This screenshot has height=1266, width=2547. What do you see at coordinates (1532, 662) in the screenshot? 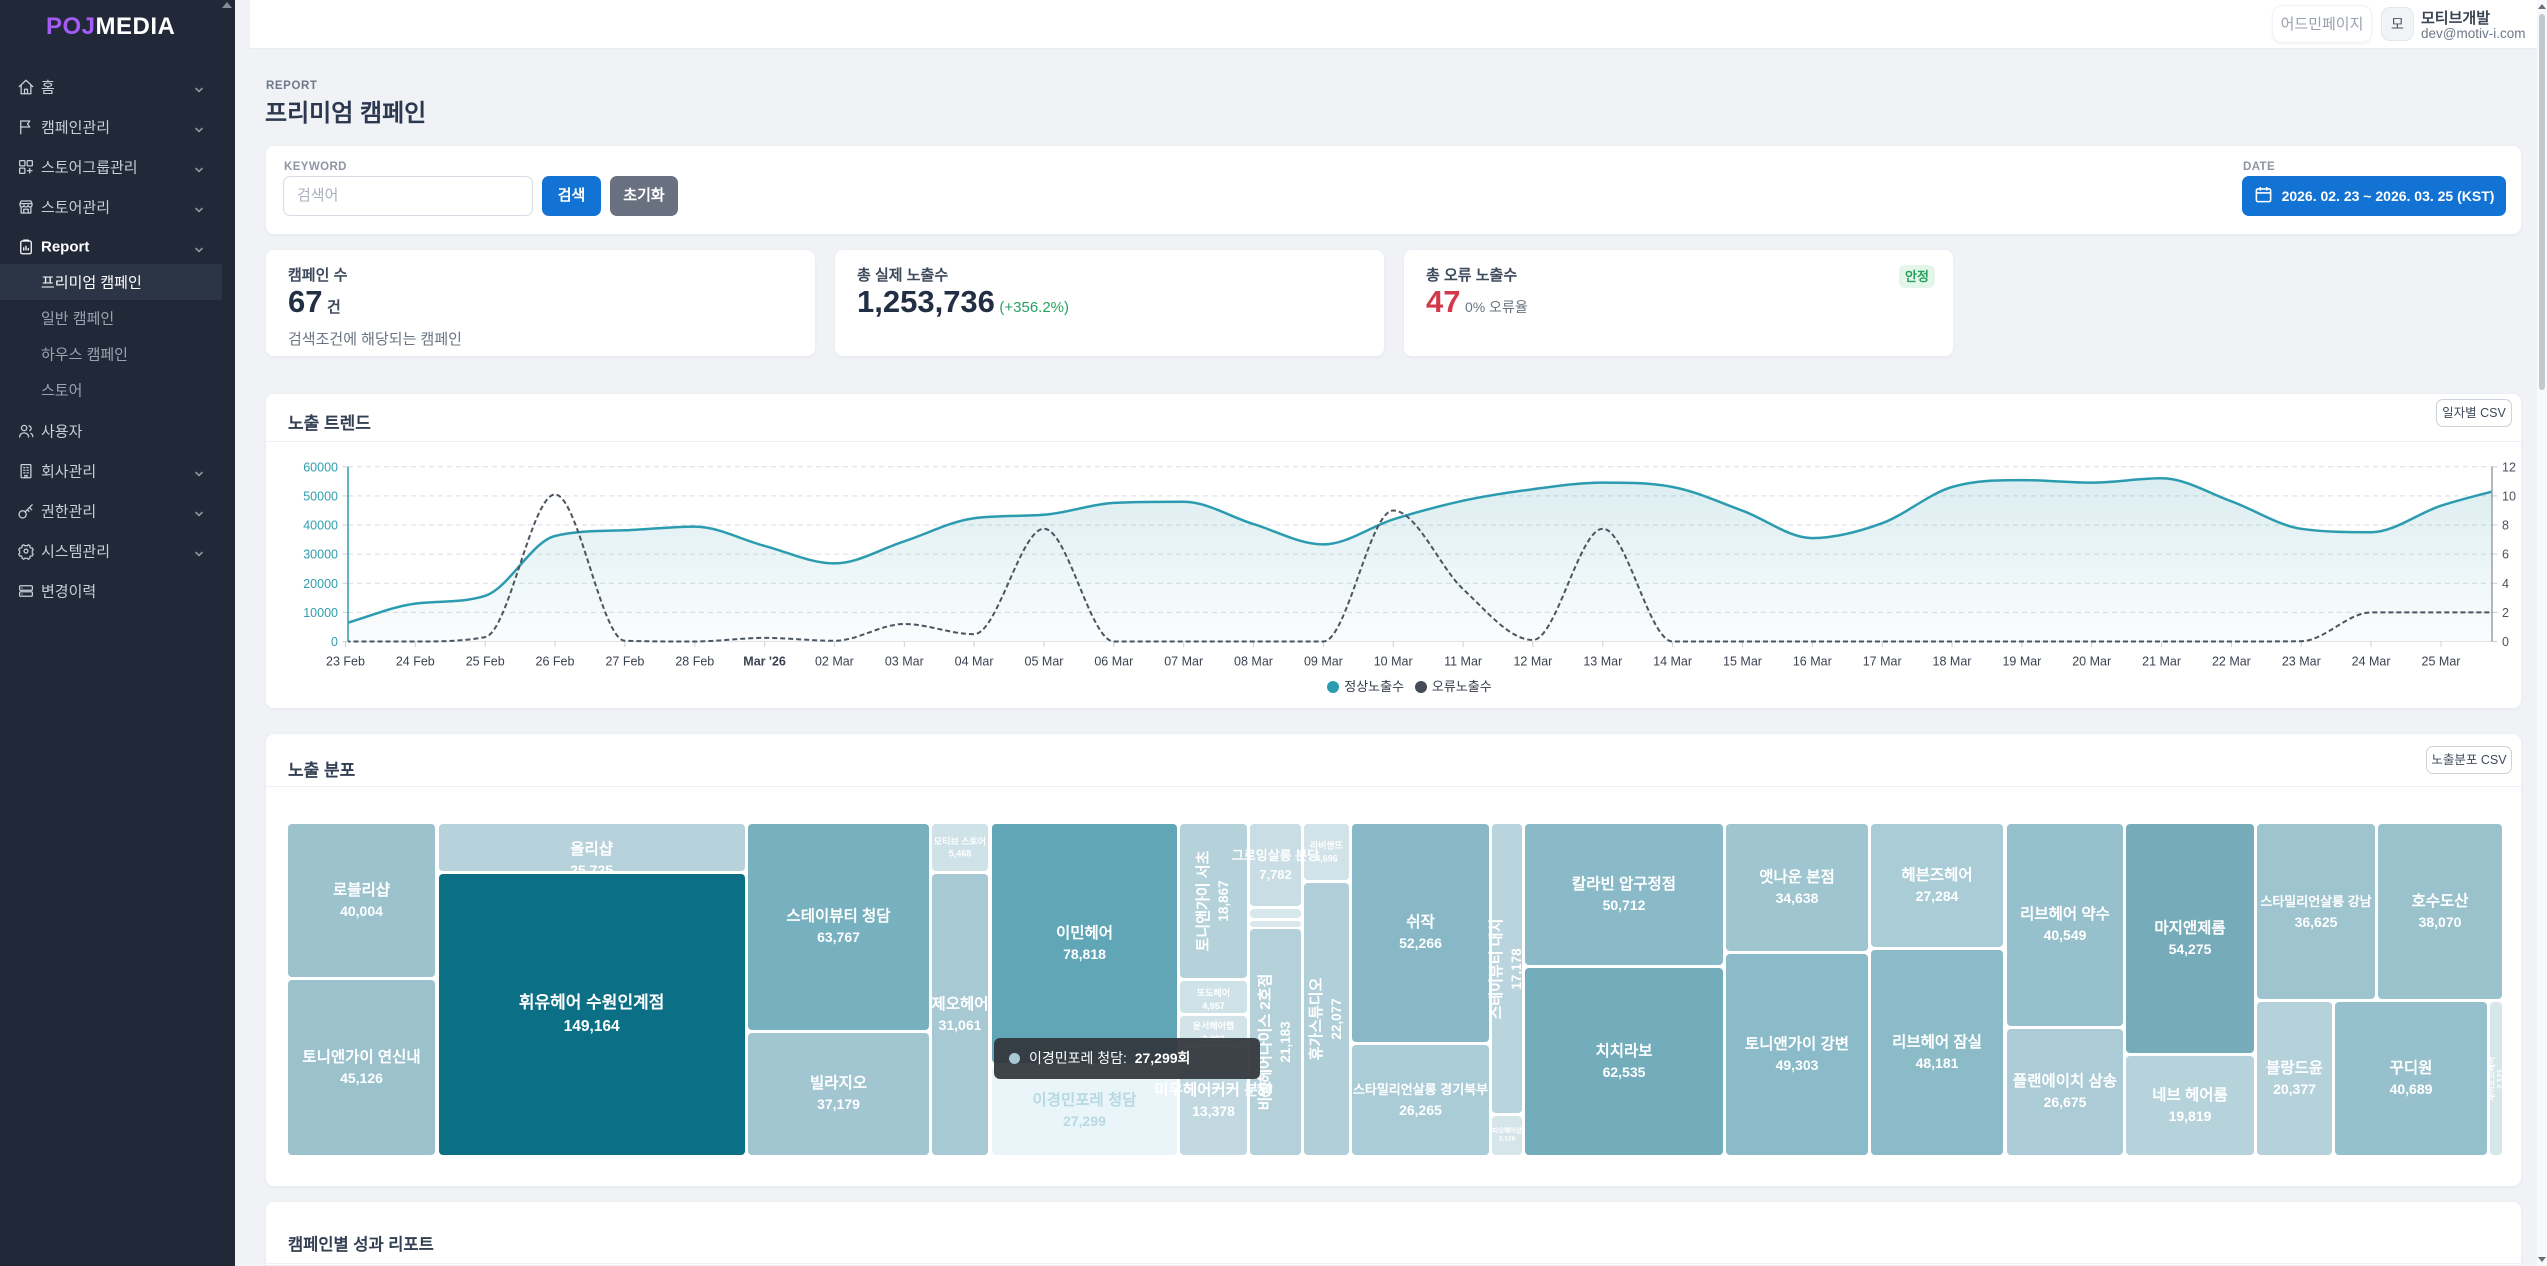
I see `svg-text: 12 Mar` at bounding box center [1532, 662].